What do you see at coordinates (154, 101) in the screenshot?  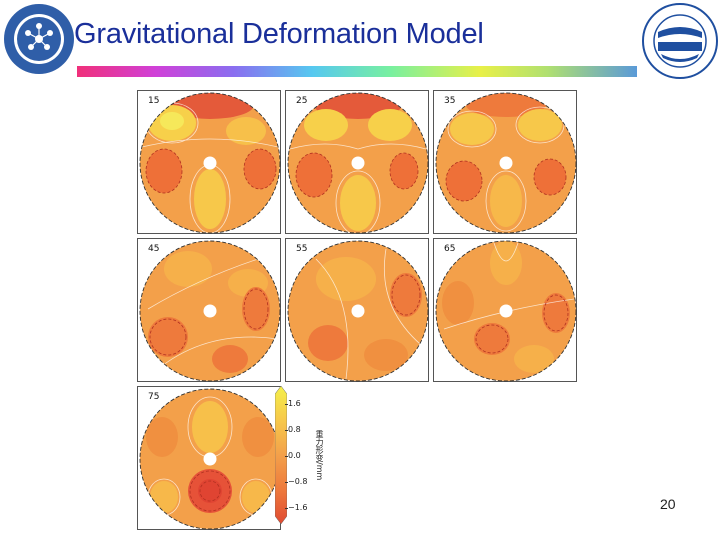 I see `panel-label: 15` at bounding box center [154, 101].